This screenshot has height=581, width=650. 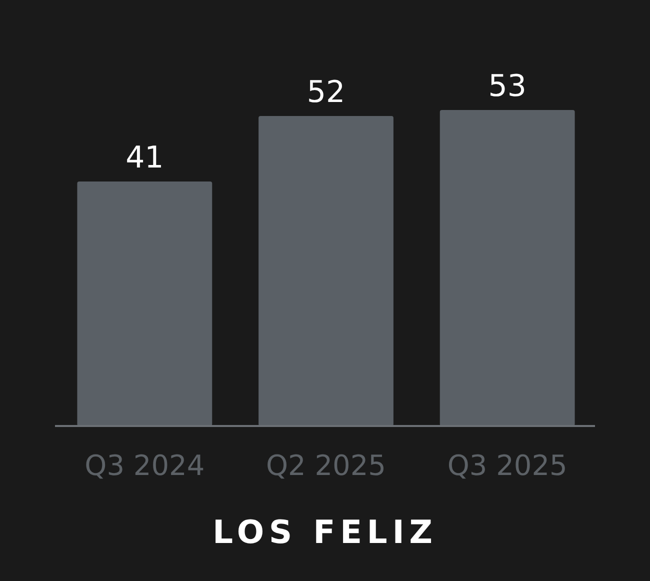 What do you see at coordinates (326, 465) in the screenshot?
I see `x-tick-label: Q2 2025` at bounding box center [326, 465].